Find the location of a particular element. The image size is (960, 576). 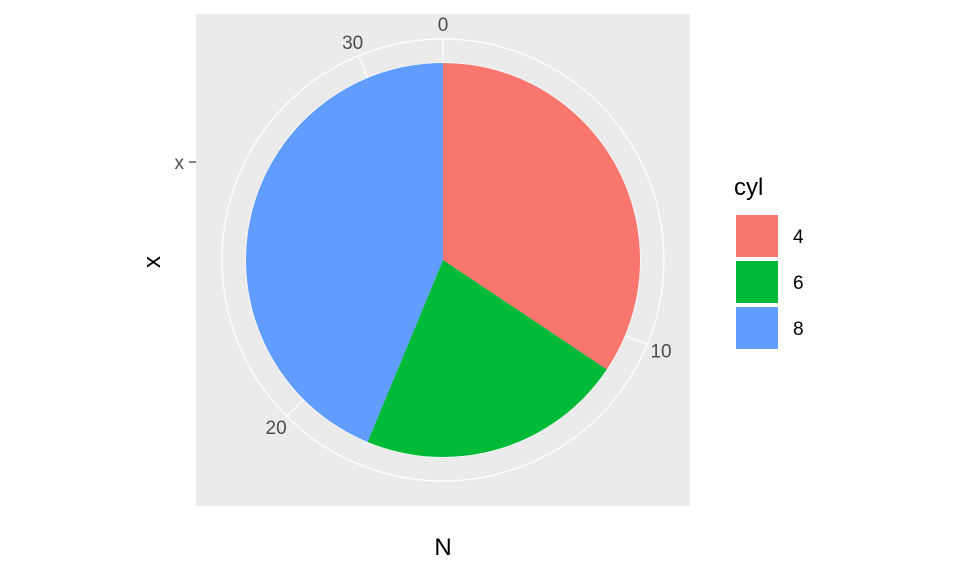

radial-tick-label-30: 30 is located at coordinates (352, 43).